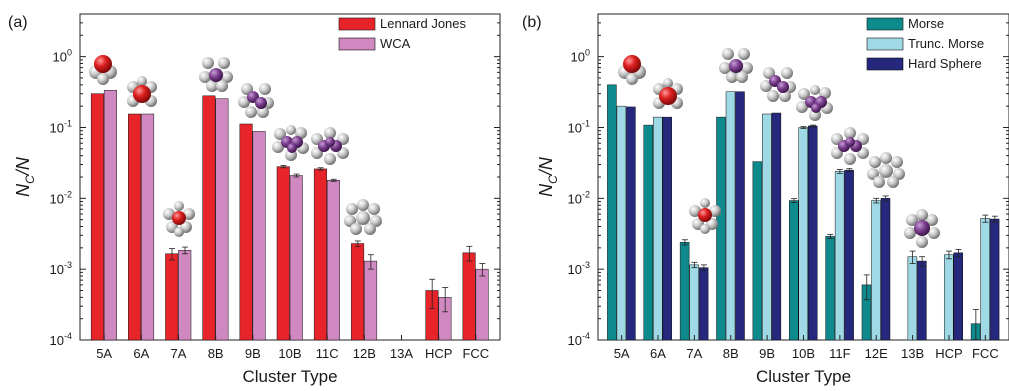  I want to click on x-tick-label: HCP, so click(948, 353).